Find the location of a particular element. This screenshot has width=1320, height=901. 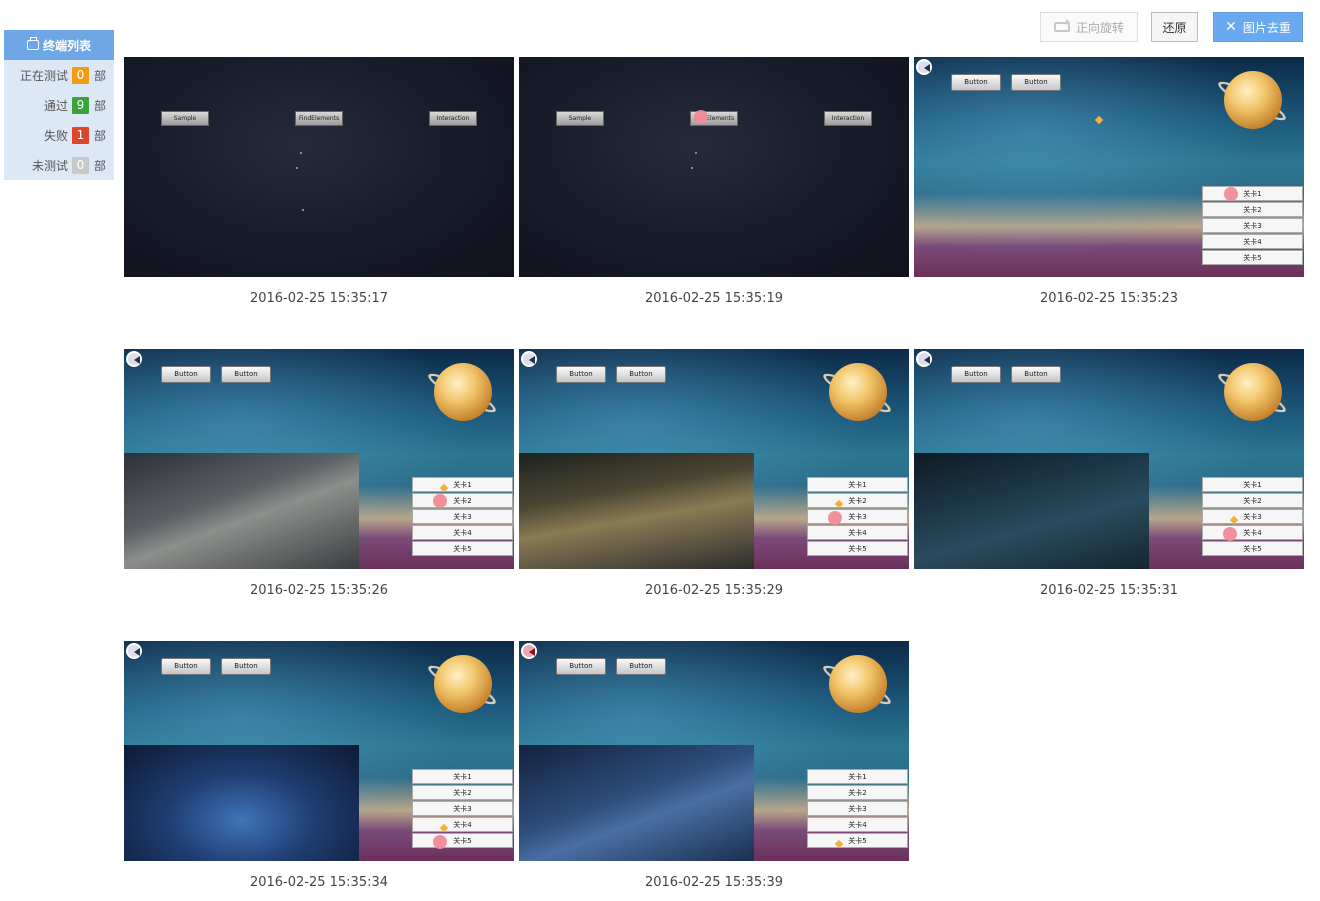

restore-button: 还原 is located at coordinates (1174, 27).